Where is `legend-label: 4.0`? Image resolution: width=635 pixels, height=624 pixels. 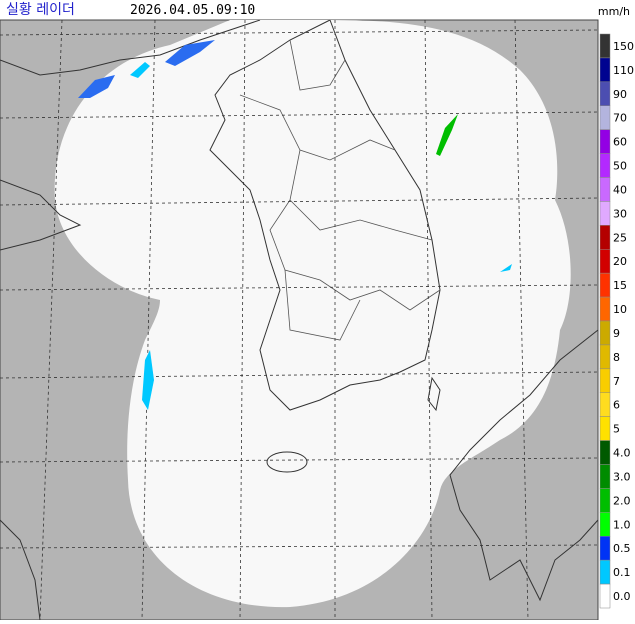
legend-label: 4.0 is located at coordinates (622, 453).